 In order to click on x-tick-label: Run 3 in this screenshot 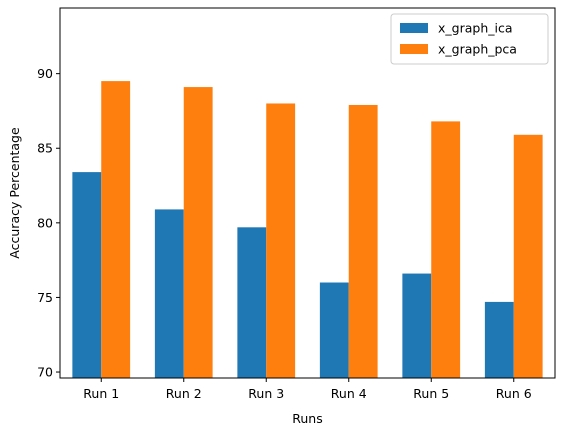, I will do `click(266, 393)`.